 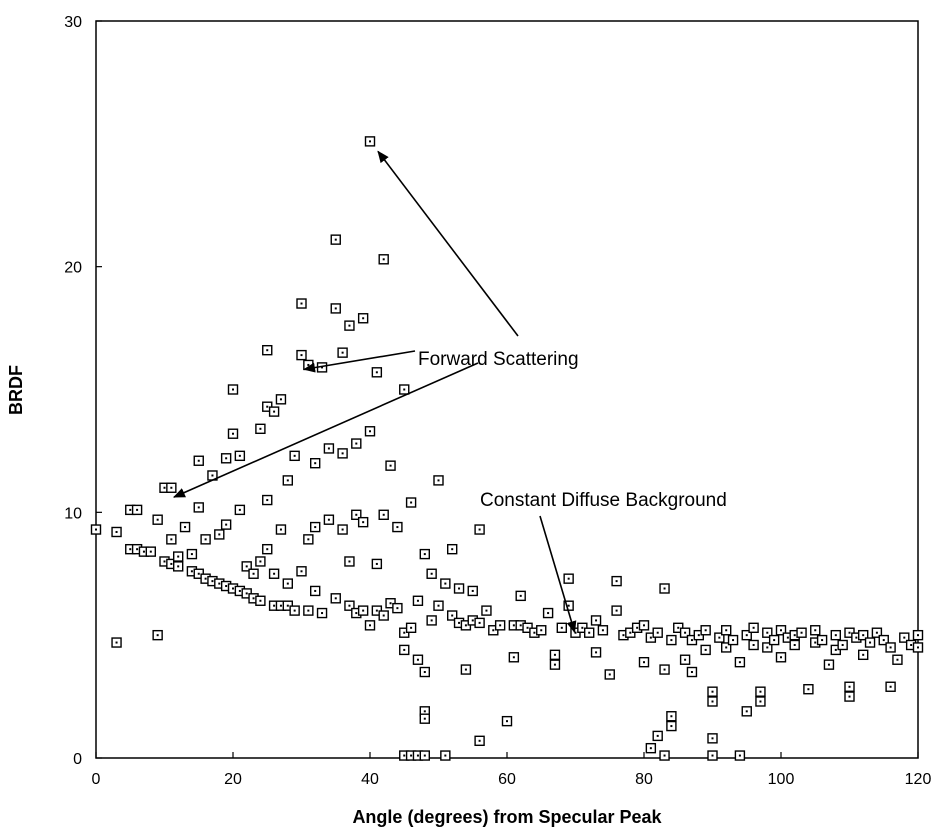 I want to click on x-tick-label: 20, so click(x=233, y=779).